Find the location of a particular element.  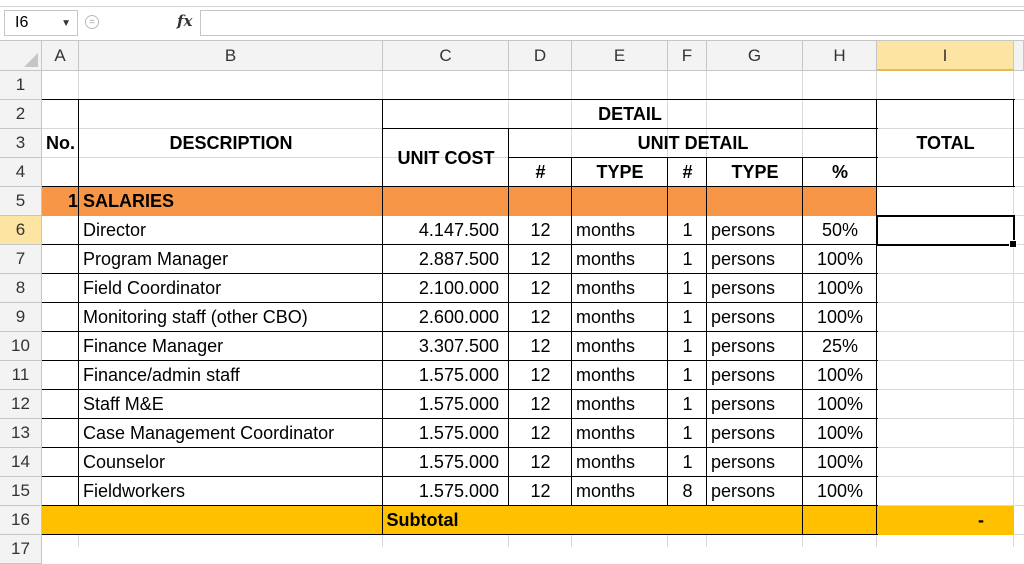

section-row-fill is located at coordinates (459, 201).